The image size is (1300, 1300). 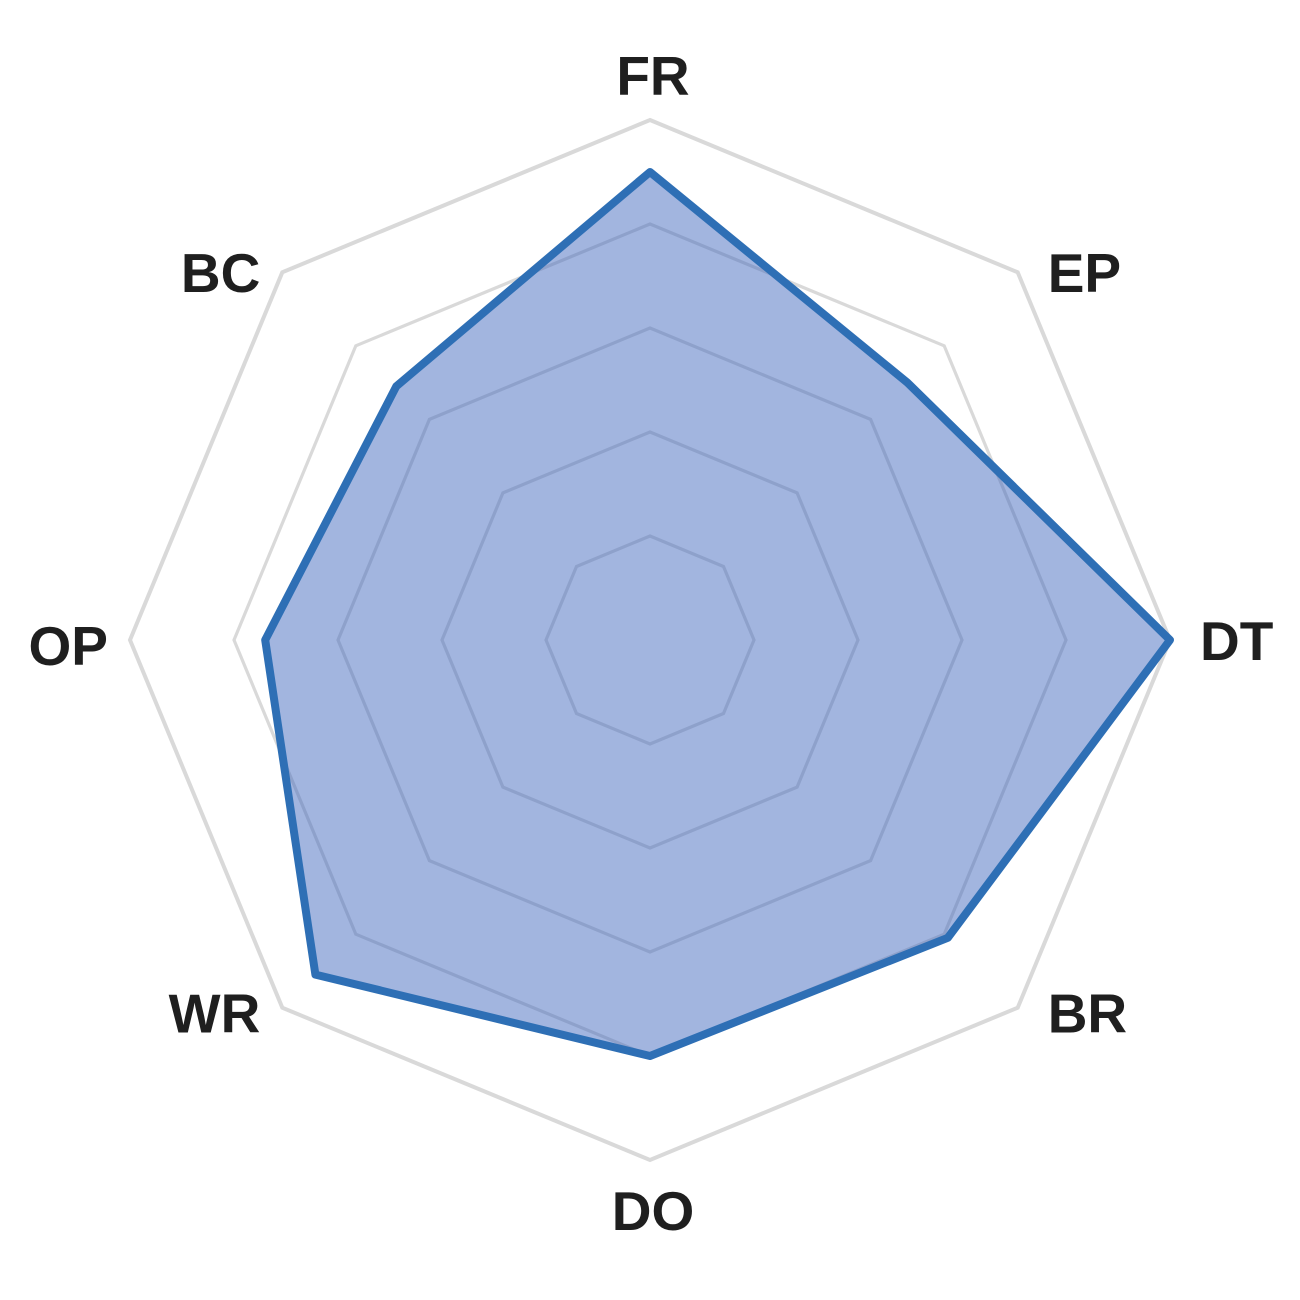 I want to click on axis-label-bc: BC, so click(x=220, y=273).